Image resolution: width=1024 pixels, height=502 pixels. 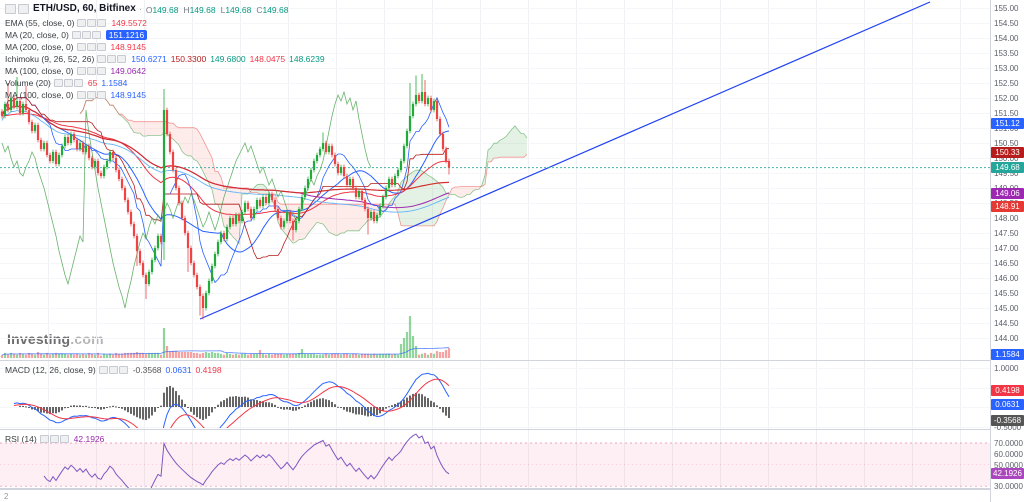 I want to click on legend-row-rsi: RSI (14) 42.1926, so click(x=56, y=438).